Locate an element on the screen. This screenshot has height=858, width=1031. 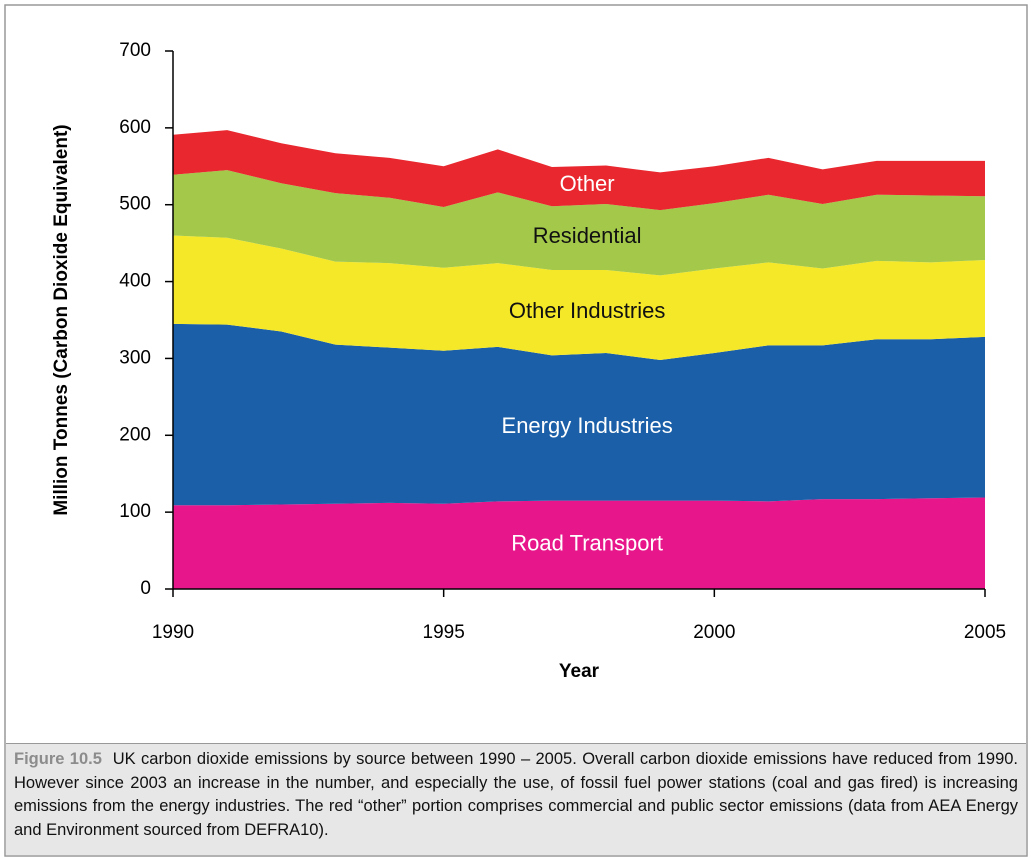
x-axis-label: Year is located at coordinates (579, 671).